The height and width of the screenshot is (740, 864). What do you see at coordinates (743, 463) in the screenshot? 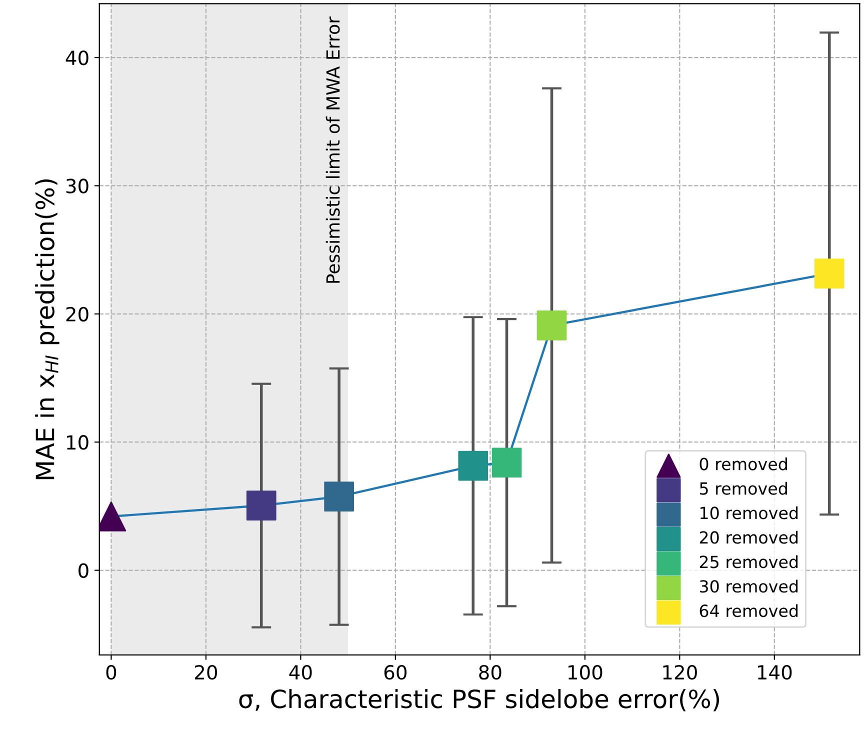
I see `legend-label: 0 removed` at bounding box center [743, 463].